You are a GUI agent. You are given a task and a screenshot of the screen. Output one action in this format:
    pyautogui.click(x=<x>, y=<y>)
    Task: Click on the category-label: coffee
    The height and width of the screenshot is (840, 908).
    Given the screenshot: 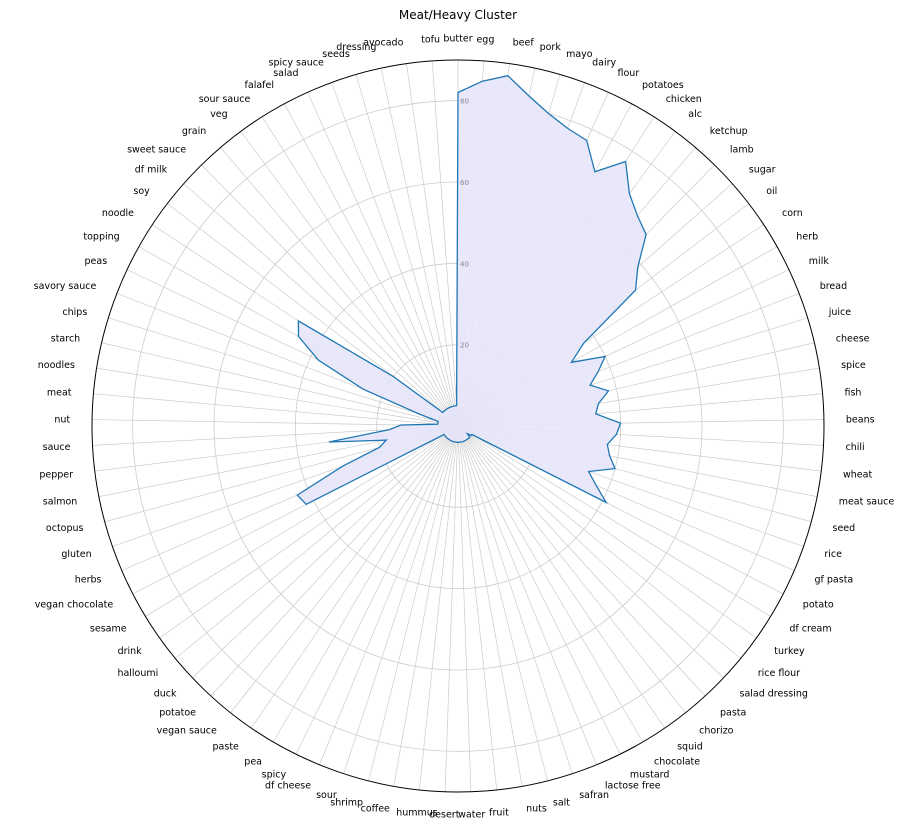 What is the action you would take?
    pyautogui.click(x=375, y=809)
    